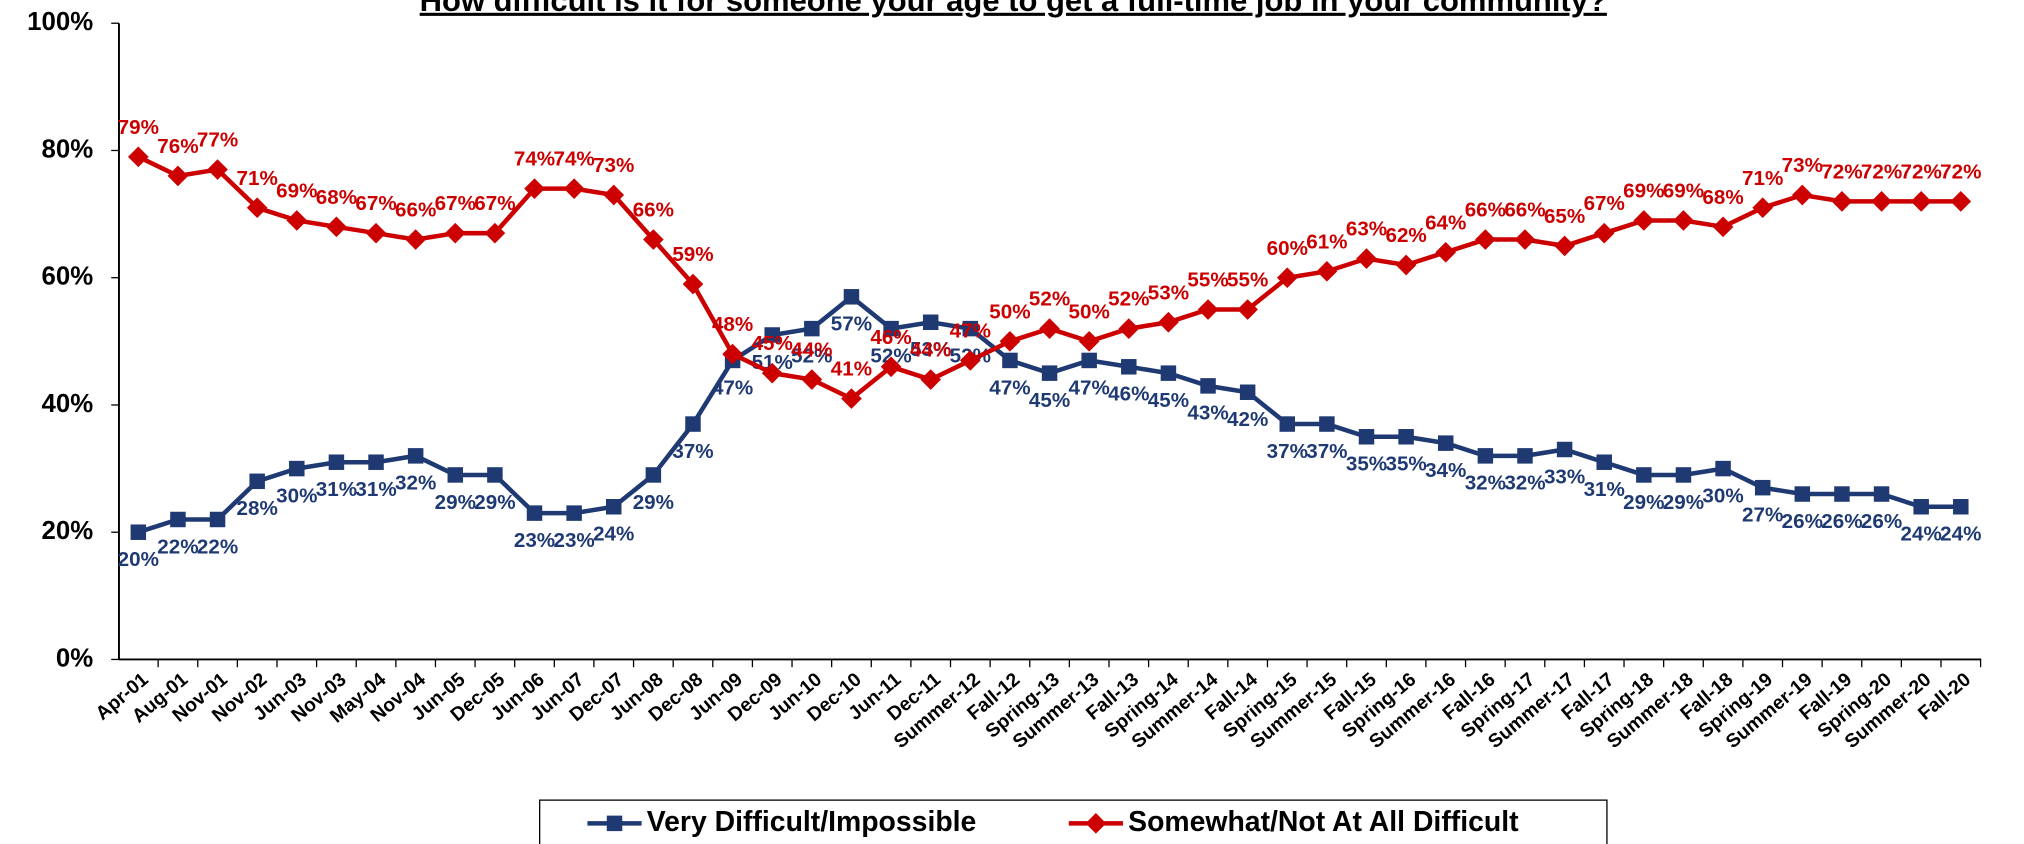  Describe the element at coordinates (1009, 311) in the screenshot. I see `data-label: 50%` at that location.